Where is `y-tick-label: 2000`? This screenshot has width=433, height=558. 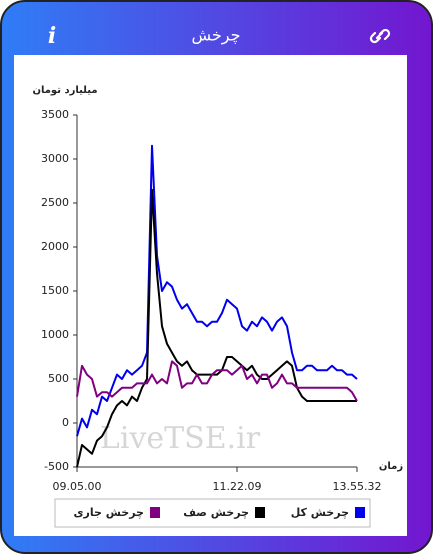
y-tick-label: 2000 is located at coordinates (55, 246).